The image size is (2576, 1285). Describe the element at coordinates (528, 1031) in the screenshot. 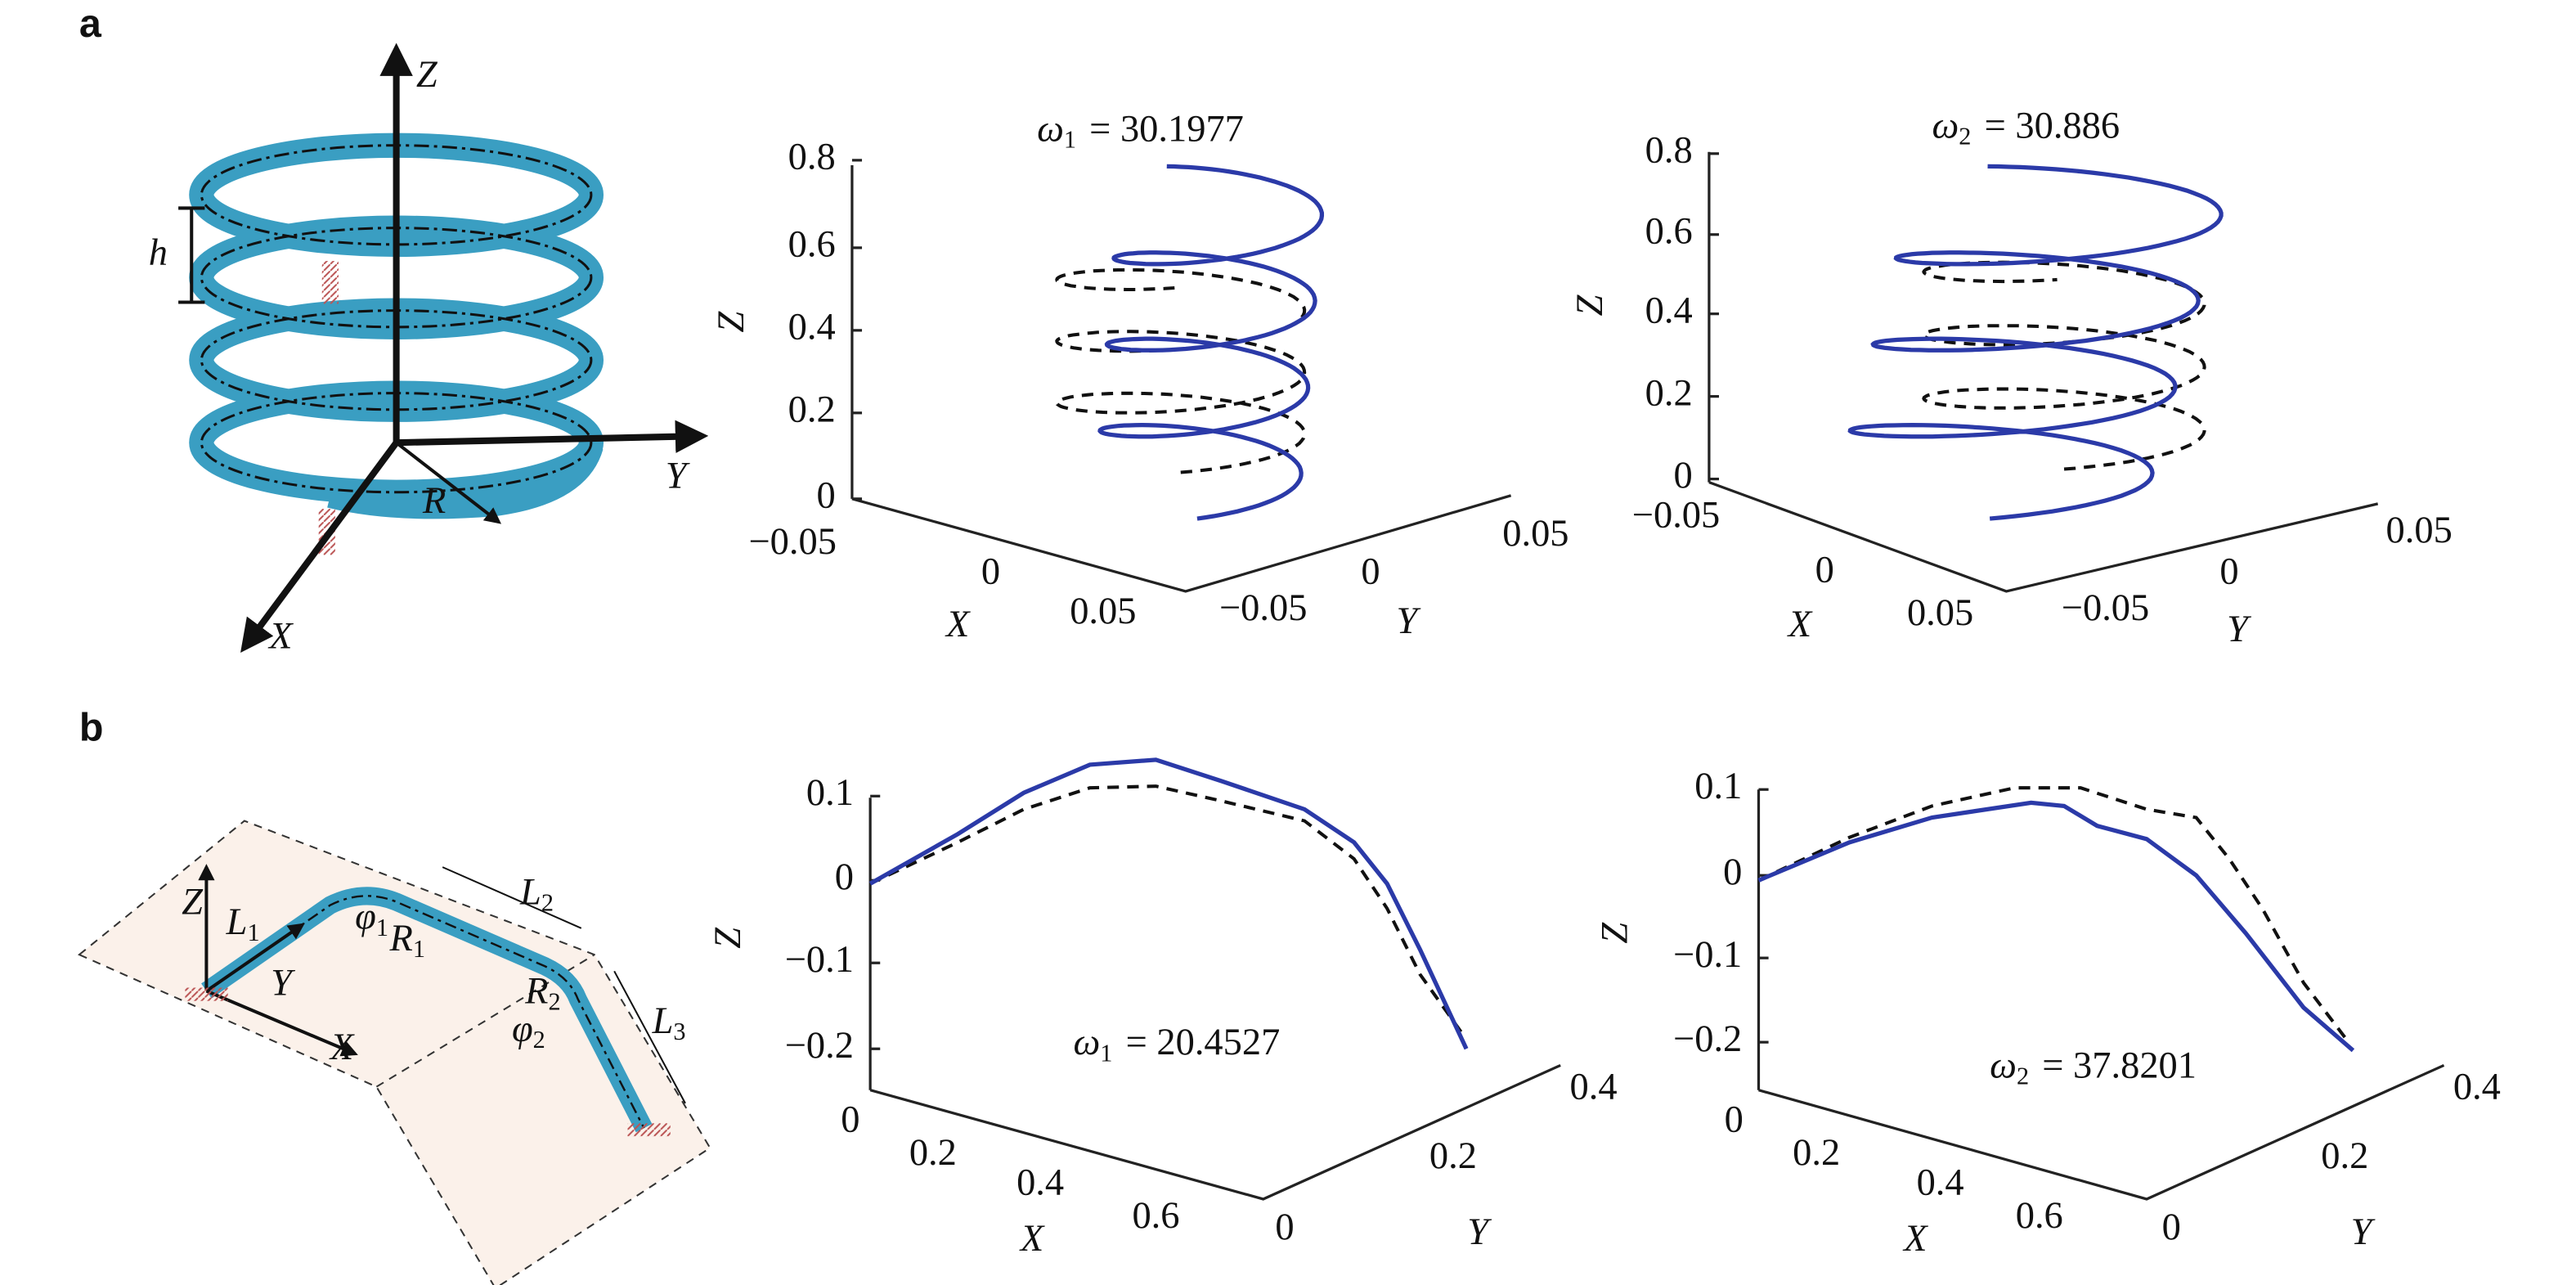

I see `diagram-label: φ2` at that location.